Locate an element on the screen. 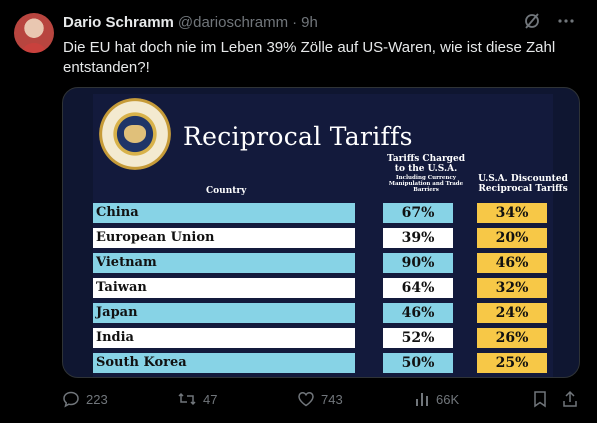 This screenshot has width=597, height=423. views-button: 66K is located at coordinates (436, 399).